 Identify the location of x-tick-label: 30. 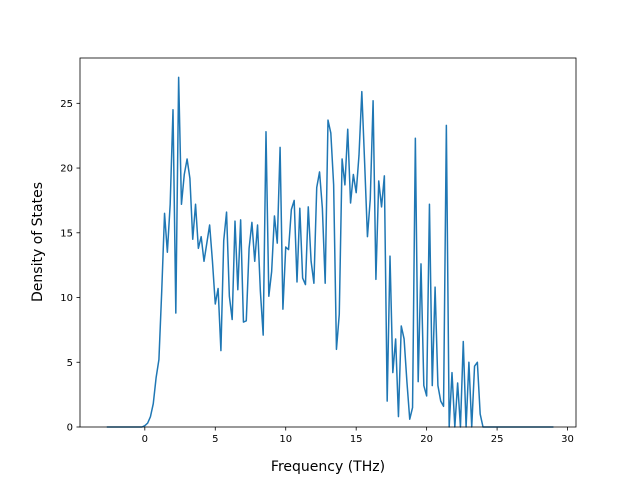
(567, 439).